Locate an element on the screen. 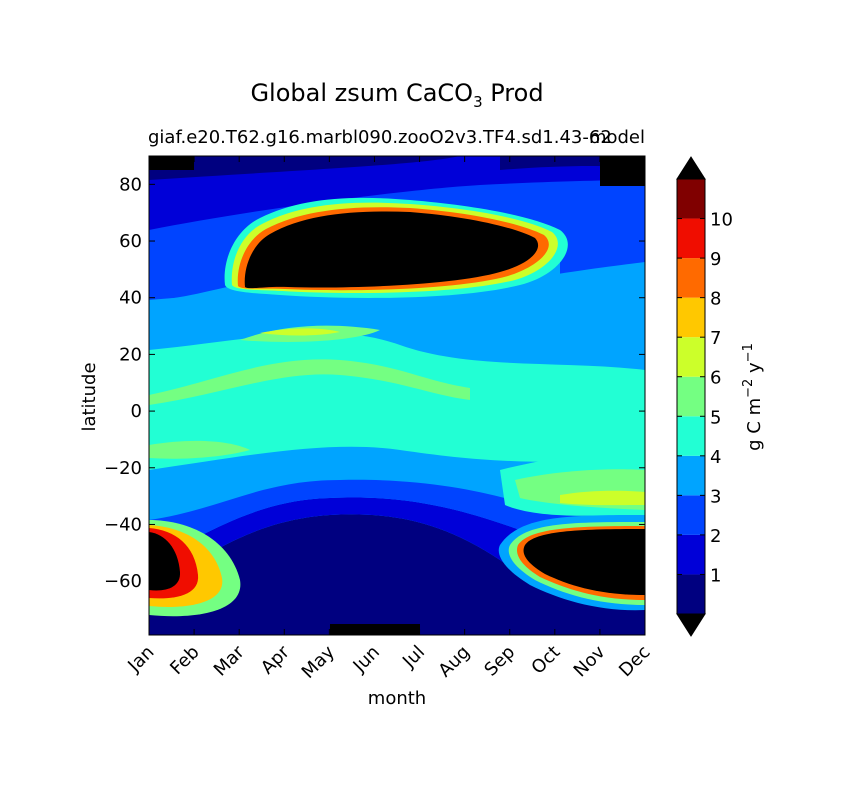 The image size is (844, 788). y-tick-label: 0 is located at coordinates (136, 411).